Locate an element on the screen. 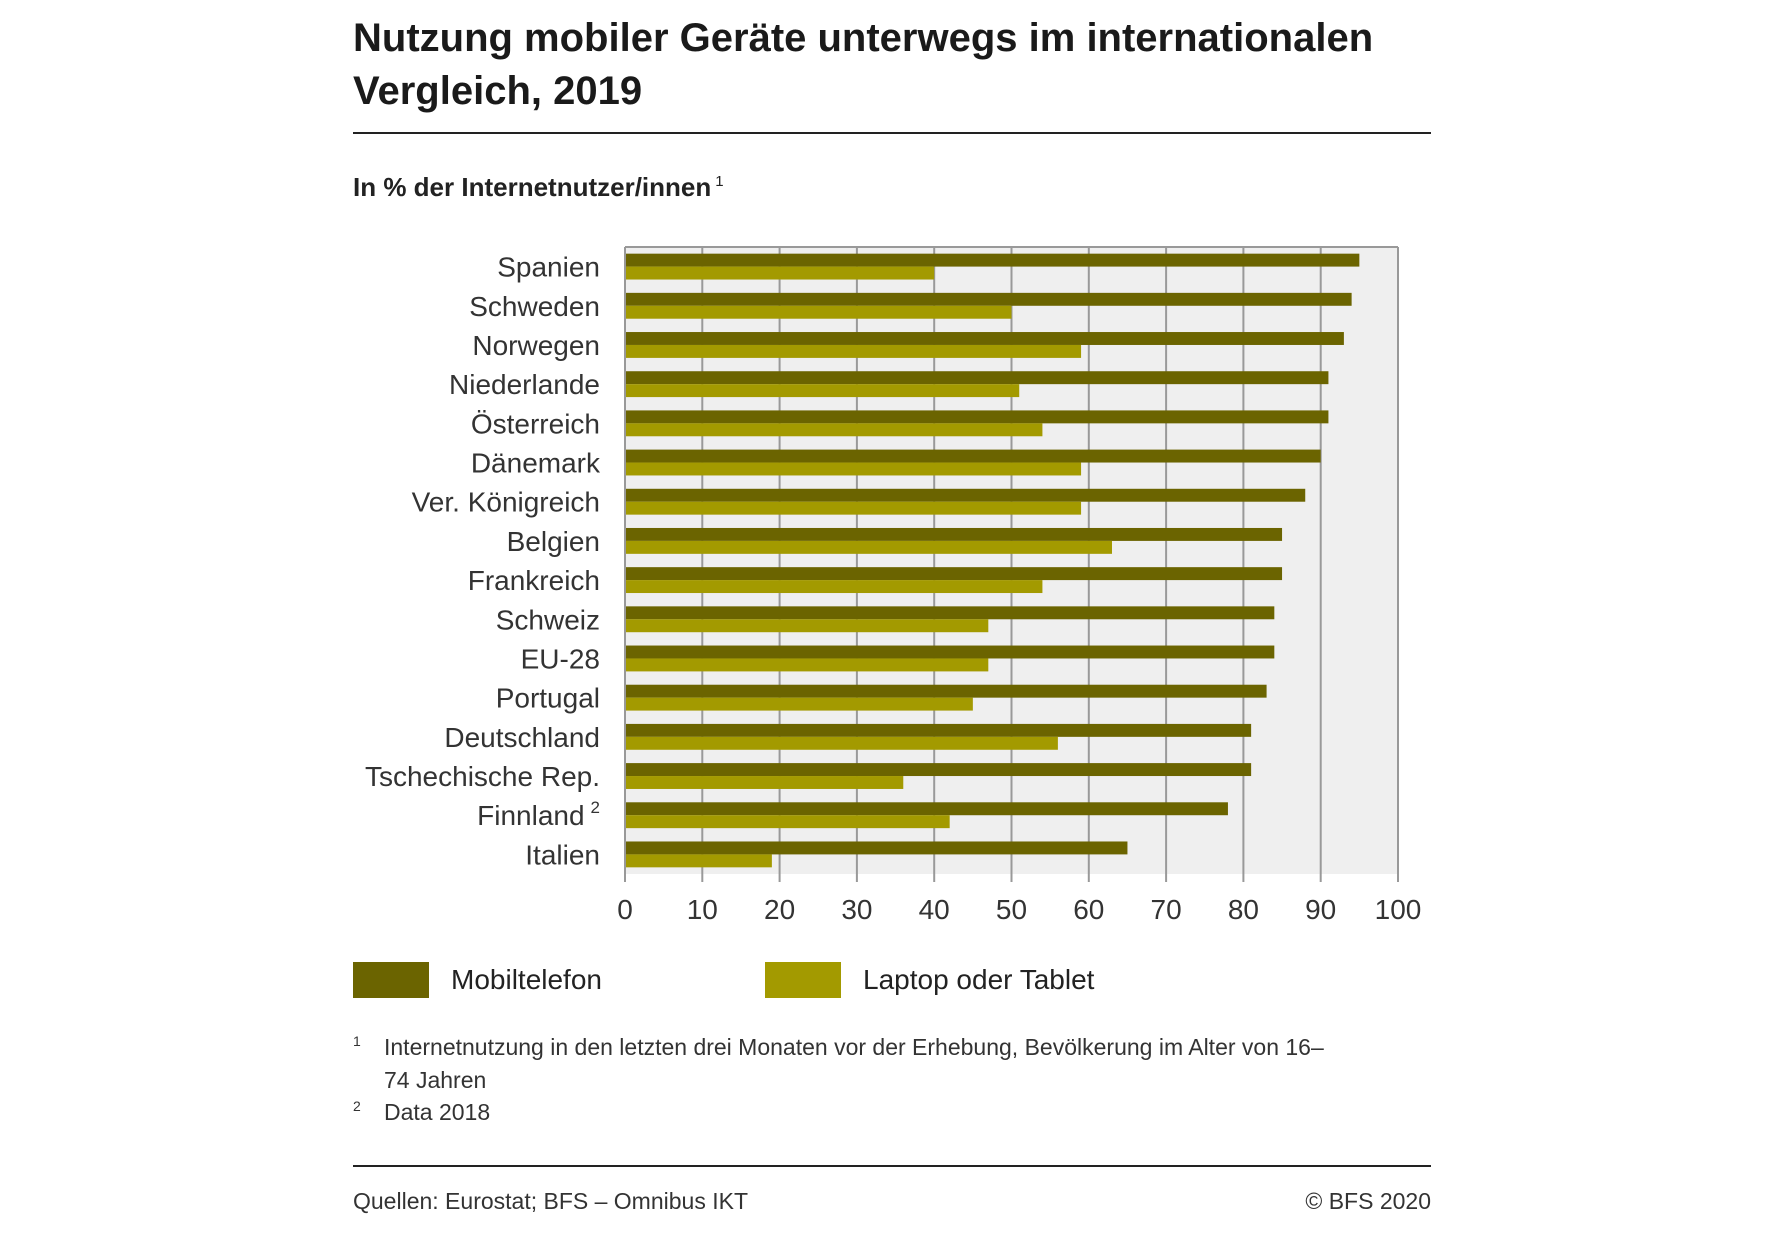  subtitle-text: In % der Internetnutzer/innen is located at coordinates (532, 187).